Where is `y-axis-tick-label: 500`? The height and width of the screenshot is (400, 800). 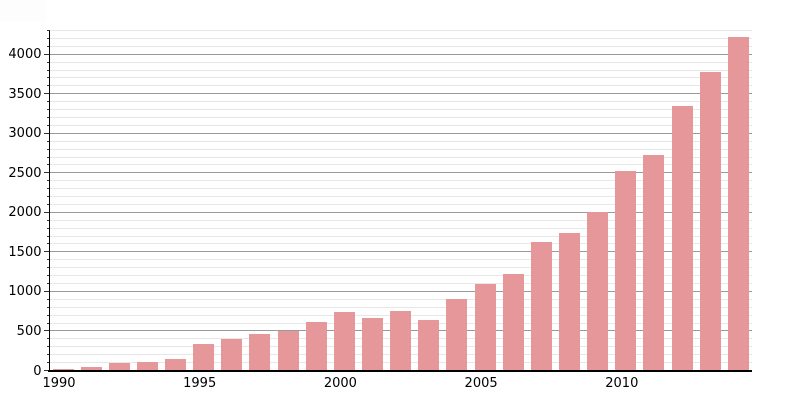 y-axis-tick-label: 500 is located at coordinates (29, 331).